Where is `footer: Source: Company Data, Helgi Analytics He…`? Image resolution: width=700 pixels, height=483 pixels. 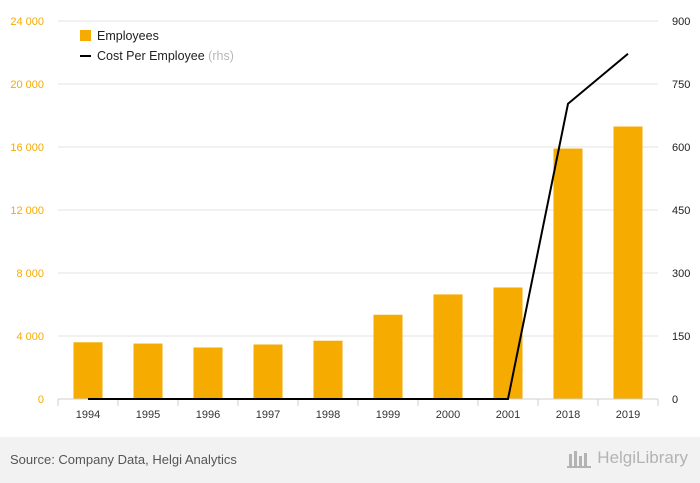
footer: Source: Company Data, Helgi Analytics He… is located at coordinates (350, 460).